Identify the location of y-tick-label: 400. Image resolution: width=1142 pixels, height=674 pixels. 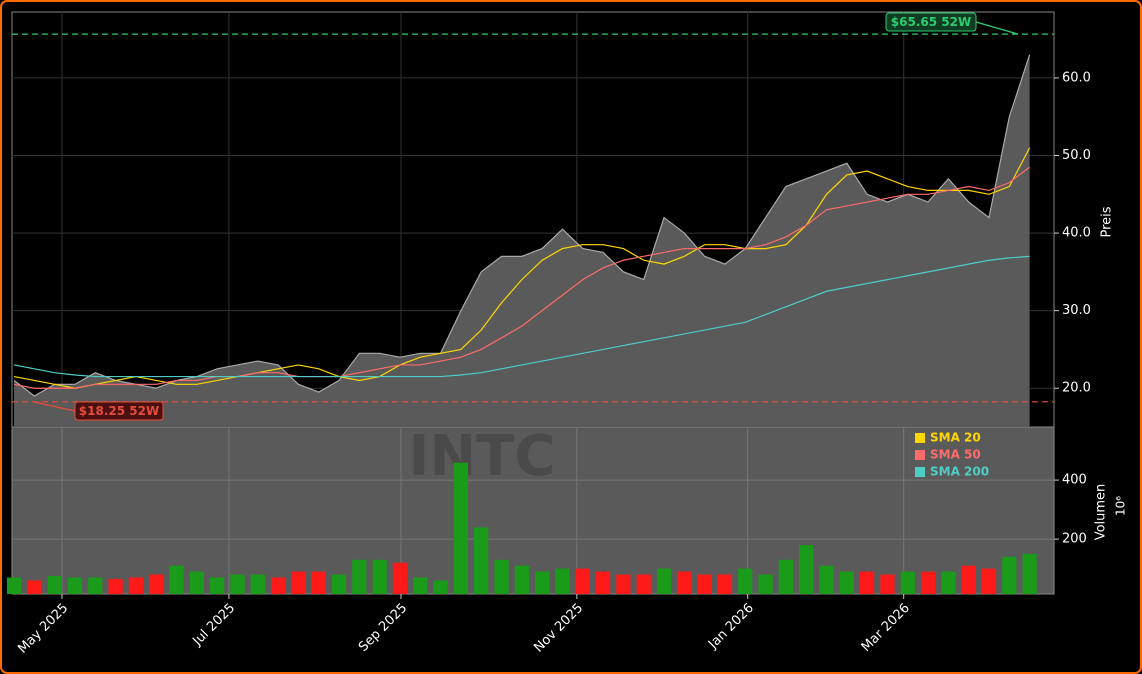
(1074, 480).